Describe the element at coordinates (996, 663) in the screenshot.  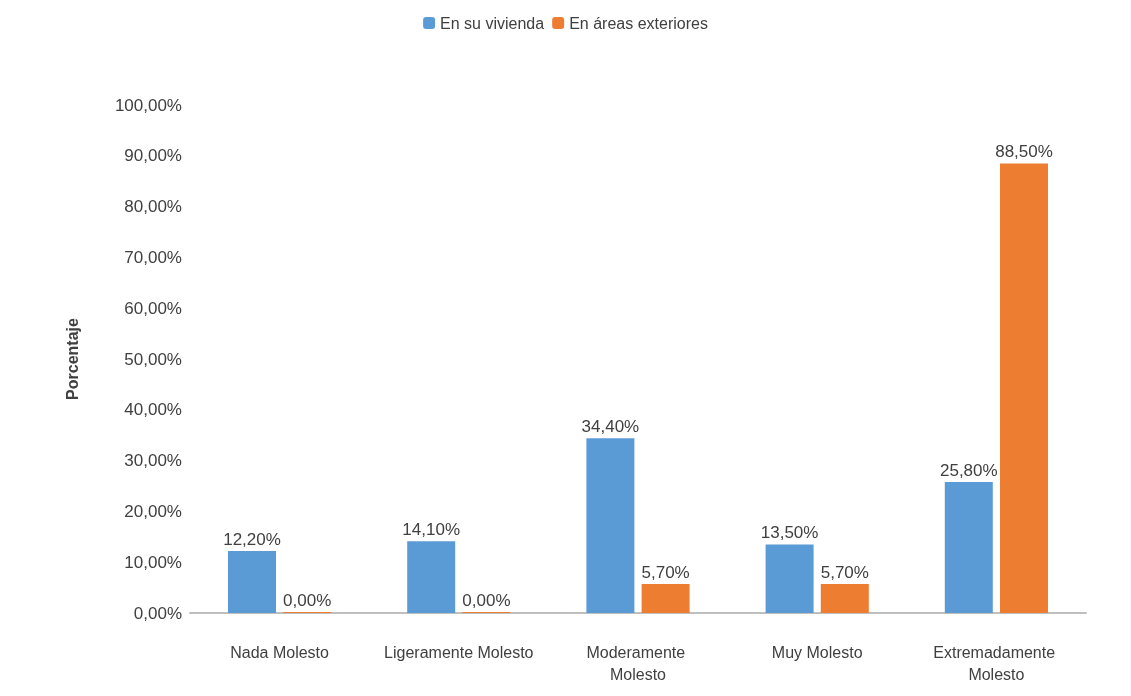
I see `x-tick-label: Extremadamente Molesto` at that location.